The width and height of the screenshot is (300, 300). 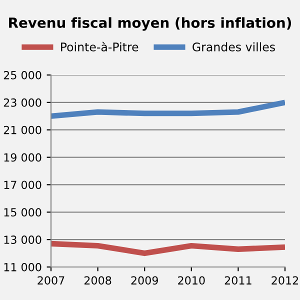 I want to click on y-tick-label: 19 000, so click(x=23, y=157).